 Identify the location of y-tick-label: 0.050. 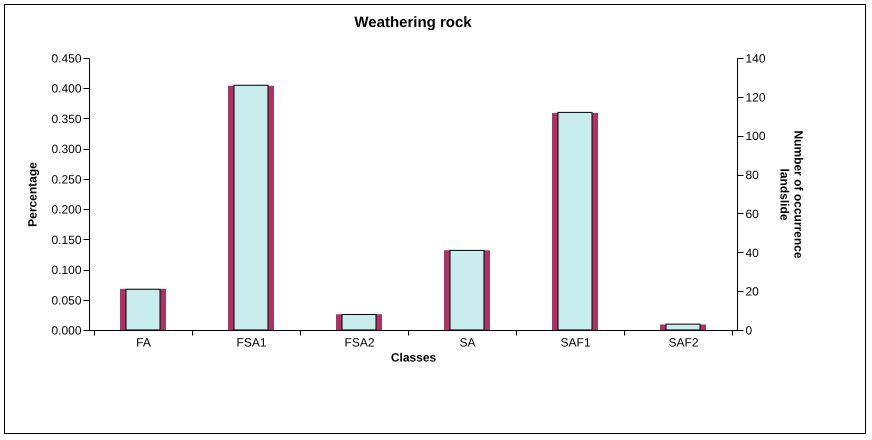
(66, 300).